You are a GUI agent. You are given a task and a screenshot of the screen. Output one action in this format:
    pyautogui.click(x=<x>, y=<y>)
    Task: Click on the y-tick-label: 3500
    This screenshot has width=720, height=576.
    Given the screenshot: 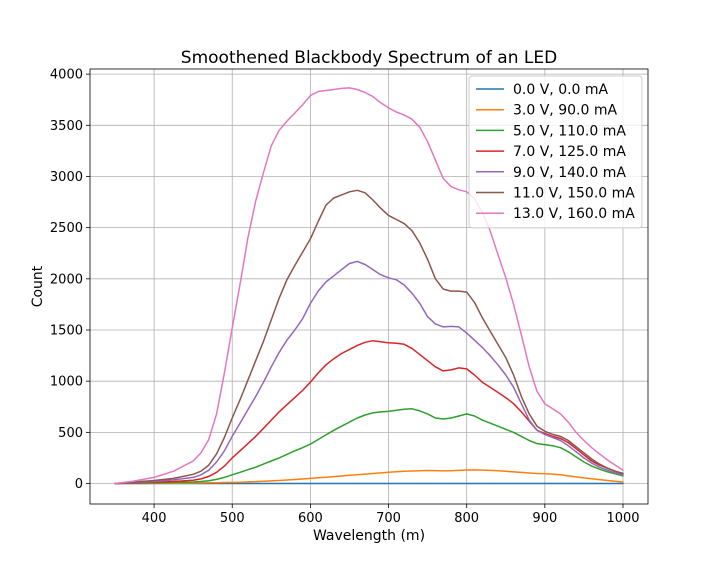 What is the action you would take?
    pyautogui.click(x=66, y=126)
    